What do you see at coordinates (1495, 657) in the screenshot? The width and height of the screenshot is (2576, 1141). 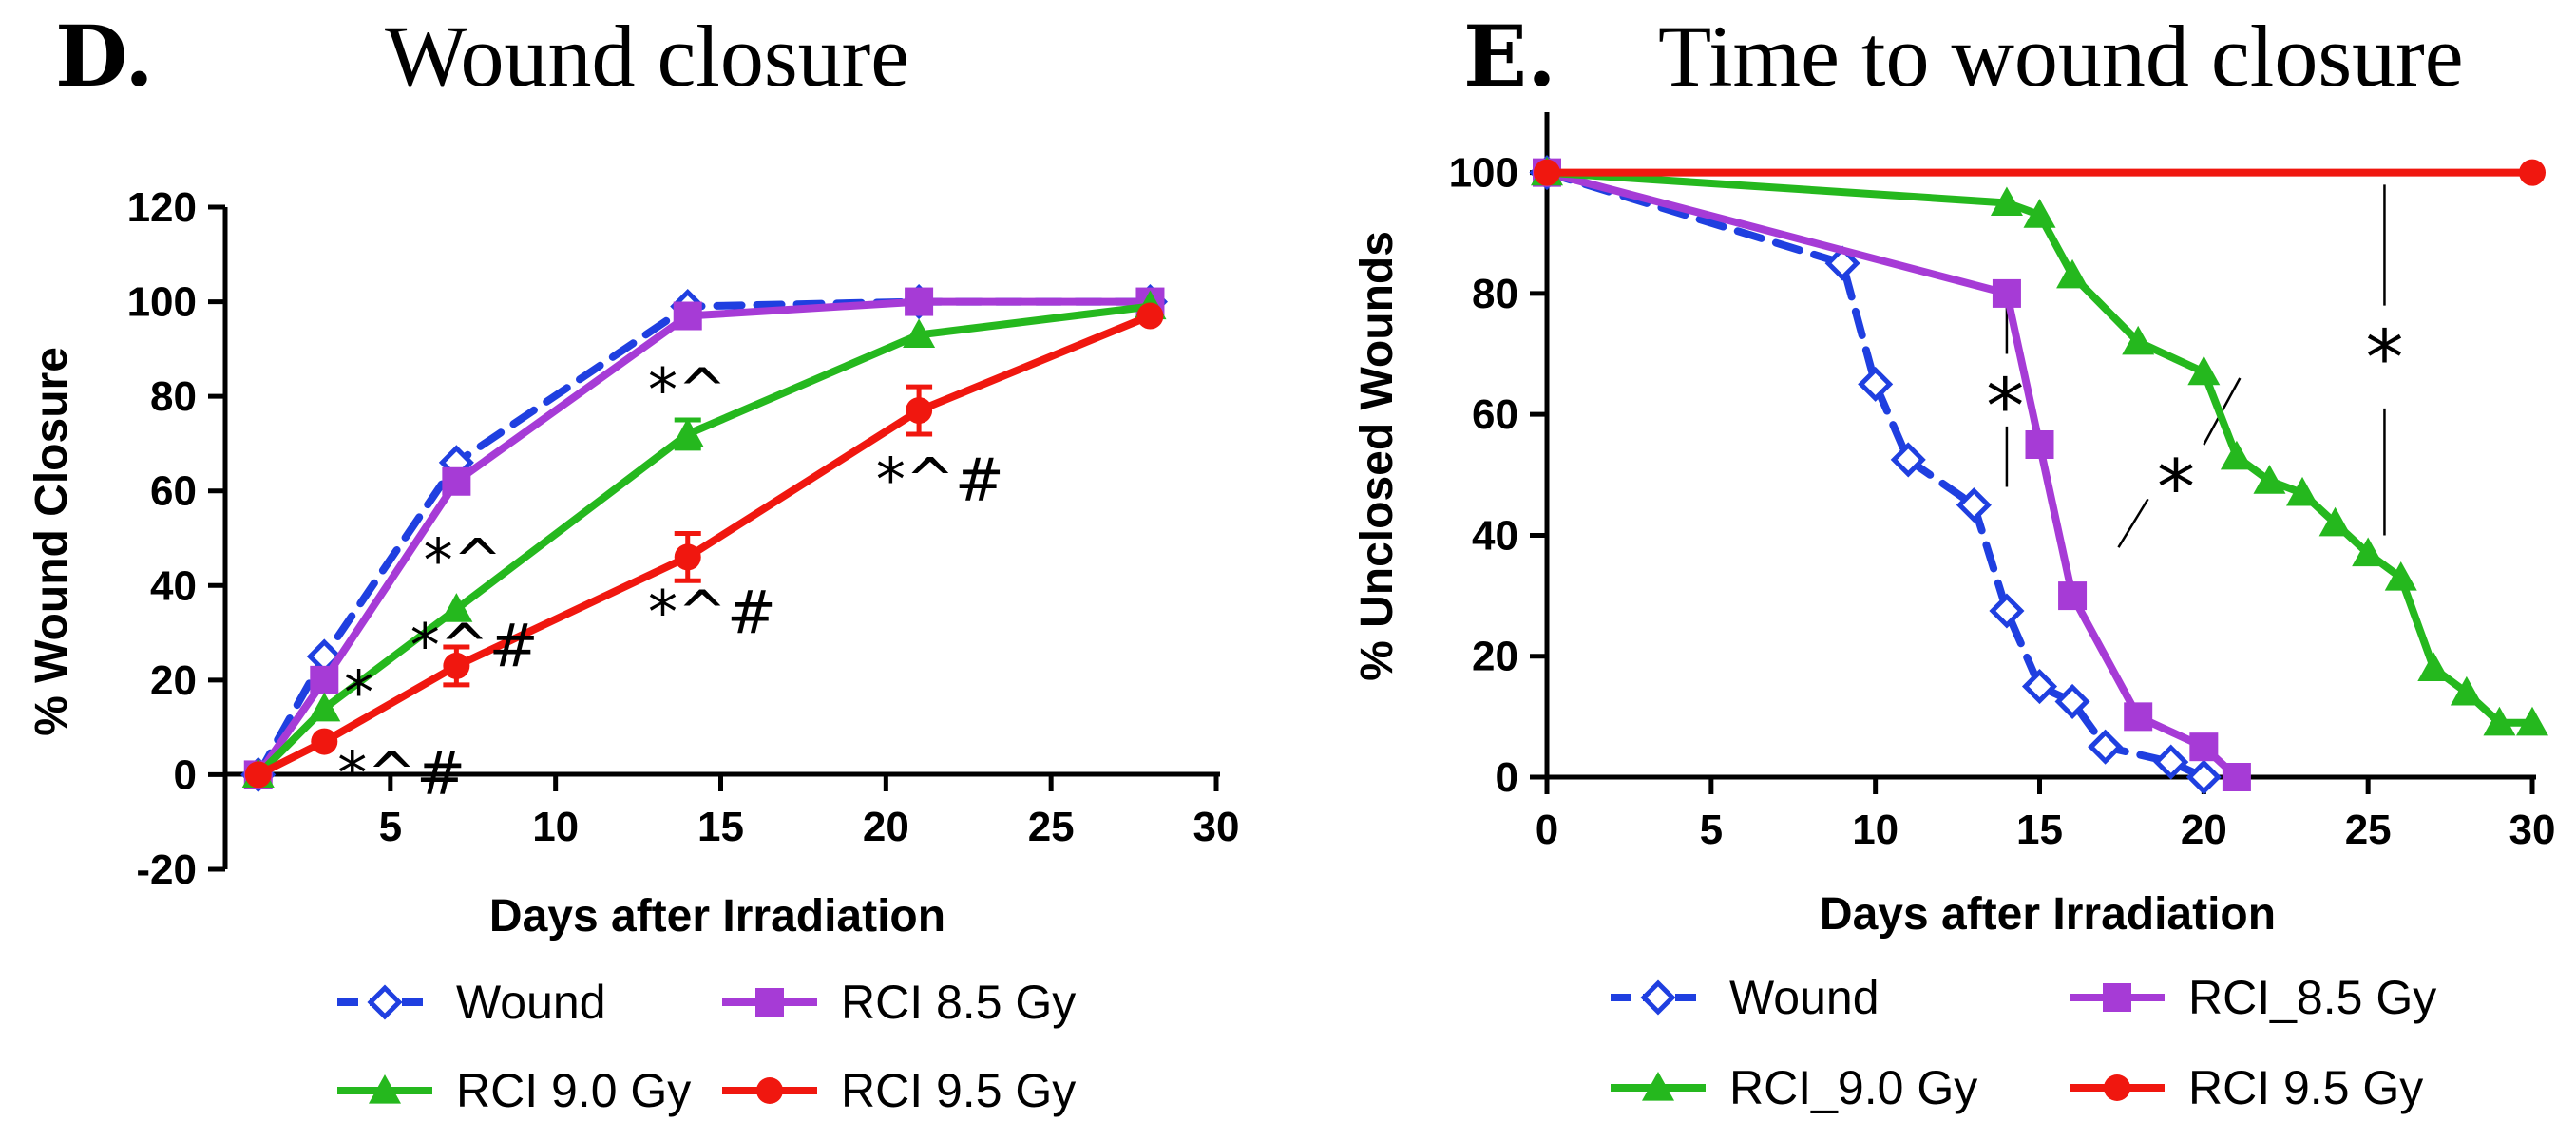 I see `panel-e-y-tick-label: 20` at bounding box center [1495, 657].